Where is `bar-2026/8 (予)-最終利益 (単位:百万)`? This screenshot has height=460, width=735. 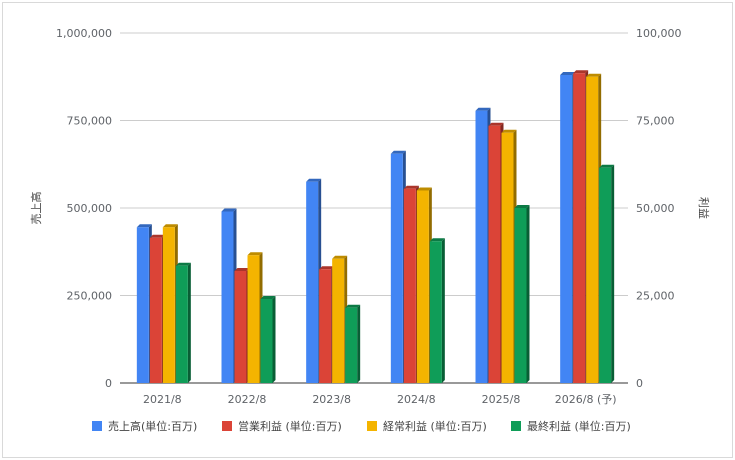
bar-2026/8 (予)-最終利益 (単位:百万) is located at coordinates (607, 273).